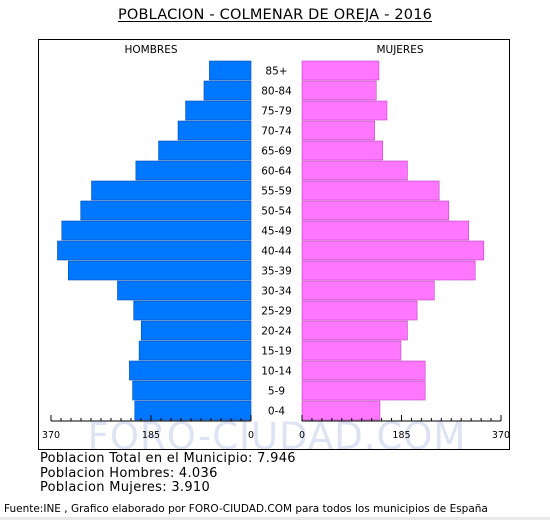  I want to click on age-label-35-39: 35-39, so click(276, 272).